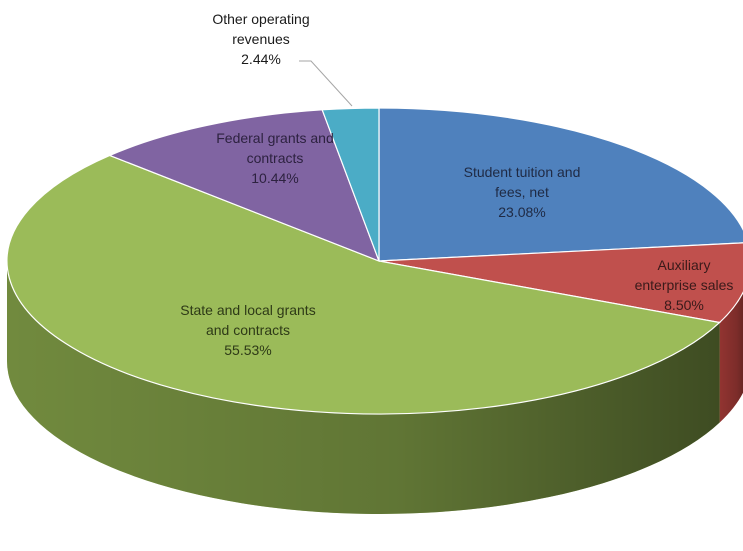  Describe the element at coordinates (260, 19) in the screenshot. I see `pie-category-label: Other operating` at that location.